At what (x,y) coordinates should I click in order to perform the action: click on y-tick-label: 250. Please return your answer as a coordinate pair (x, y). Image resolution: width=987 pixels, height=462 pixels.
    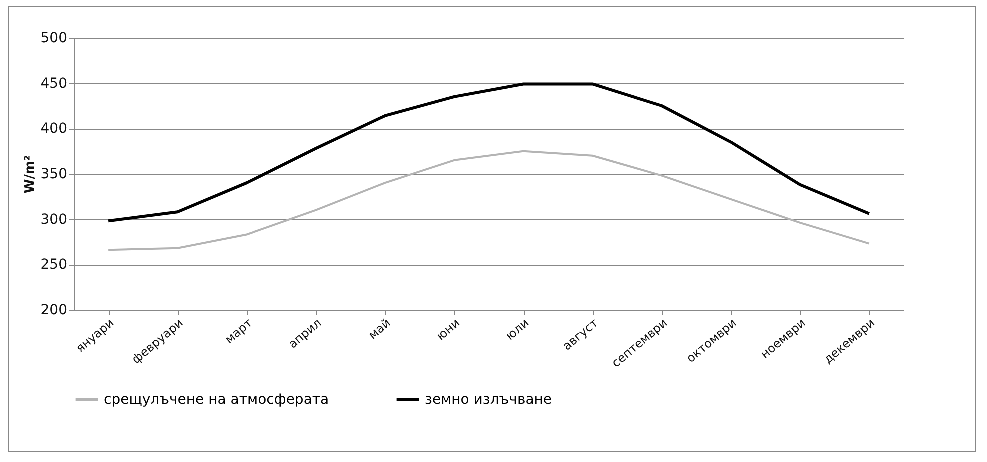
    Looking at the image, I should click on (54, 265).